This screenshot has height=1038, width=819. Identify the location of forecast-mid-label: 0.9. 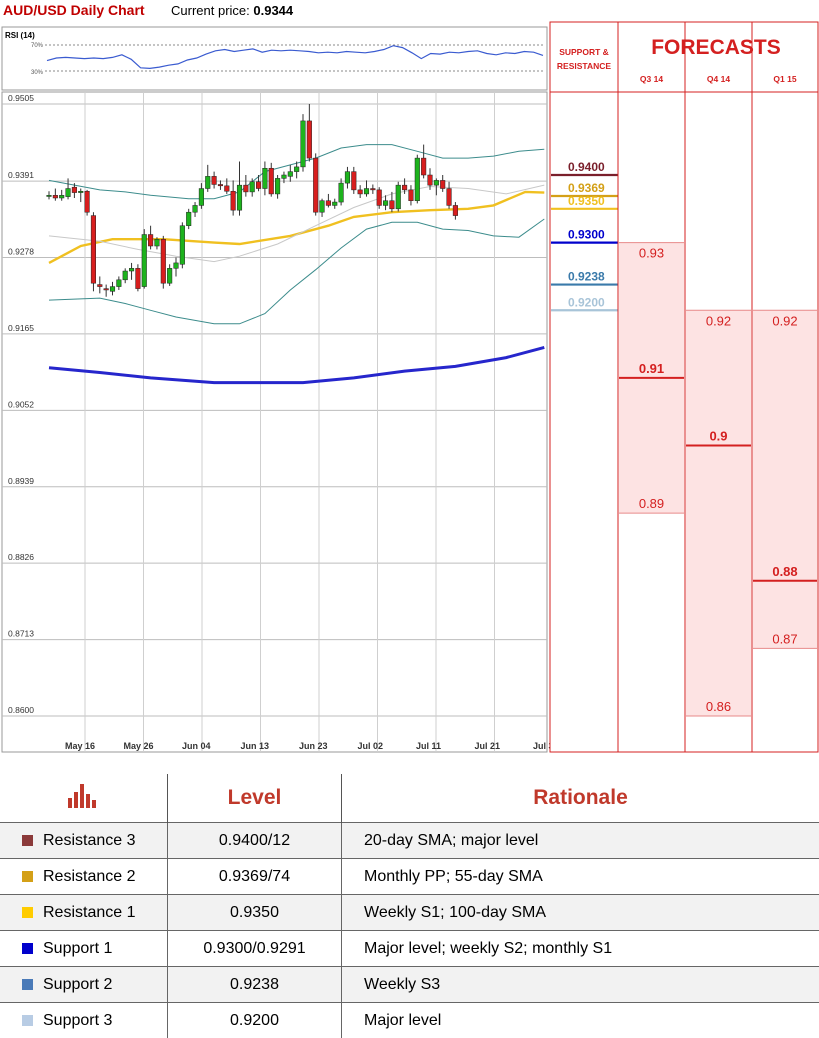
(718, 436).